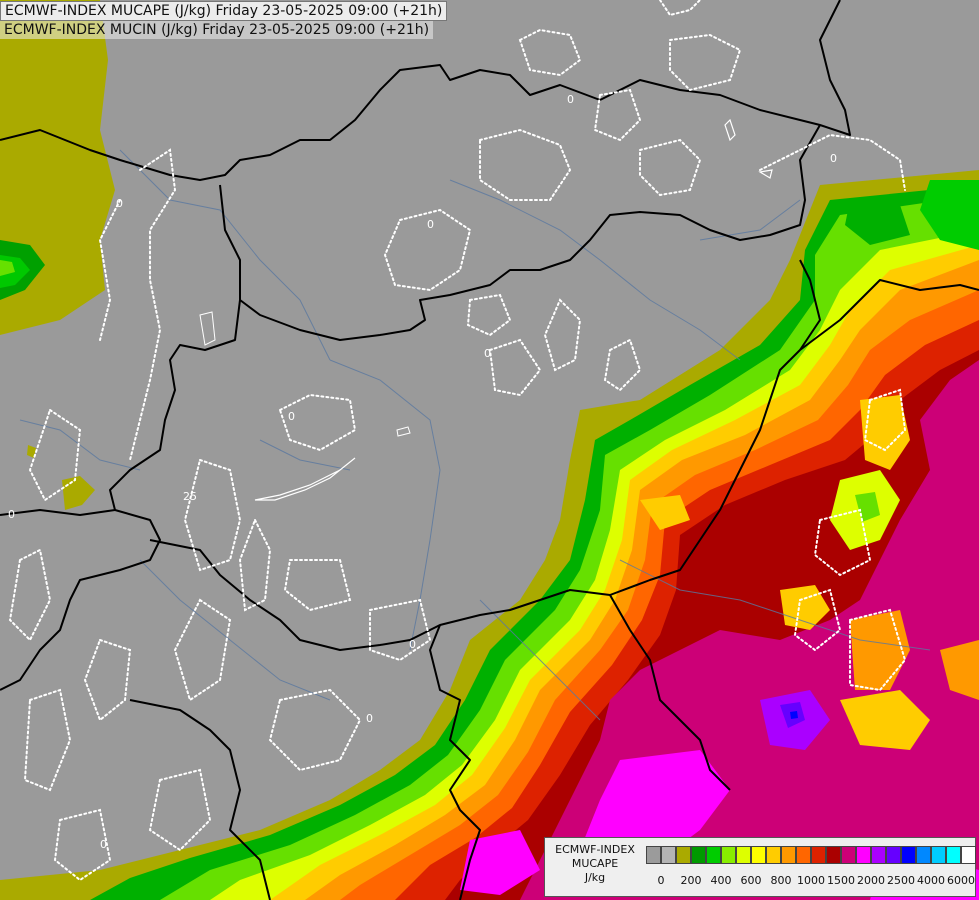 Image resolution: width=979 pixels, height=900 pixels. I want to click on legend-tick-label: 4000, so click(931, 880).